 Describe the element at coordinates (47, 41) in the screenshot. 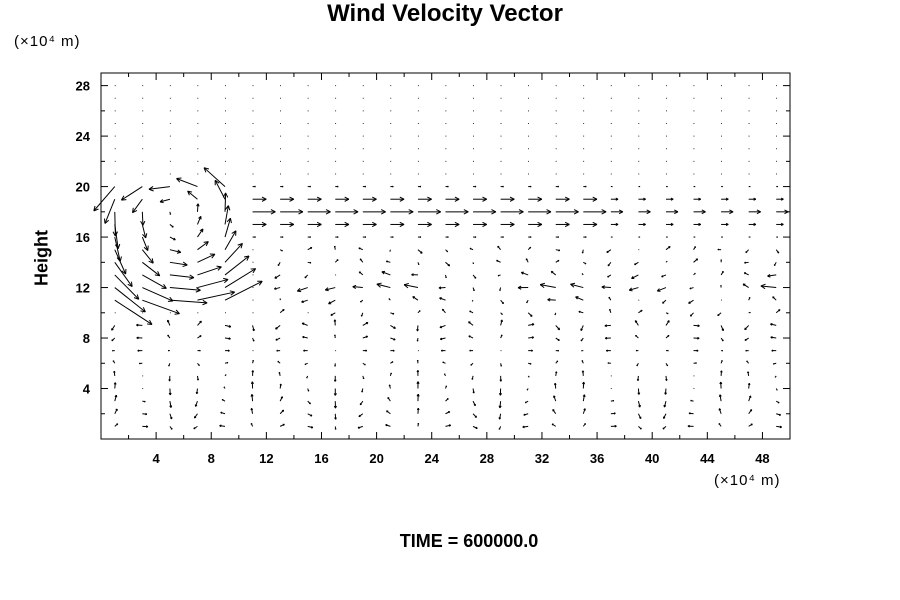

I see `y-axis-unit: (×10⁴ m)` at that location.